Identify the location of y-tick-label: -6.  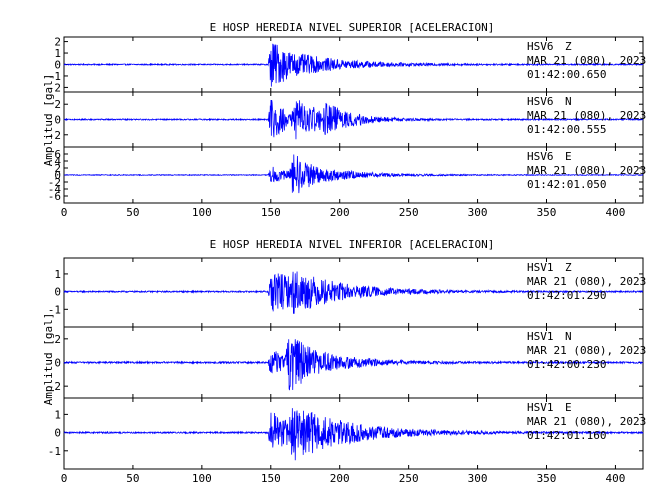
(54, 196).